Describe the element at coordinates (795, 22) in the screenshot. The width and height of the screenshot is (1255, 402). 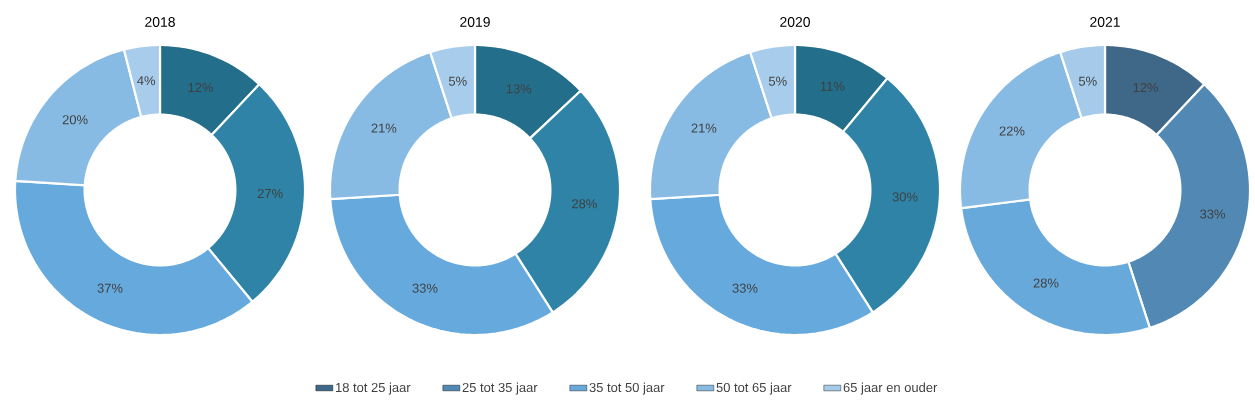
I see `chart-title: 2020` at that location.